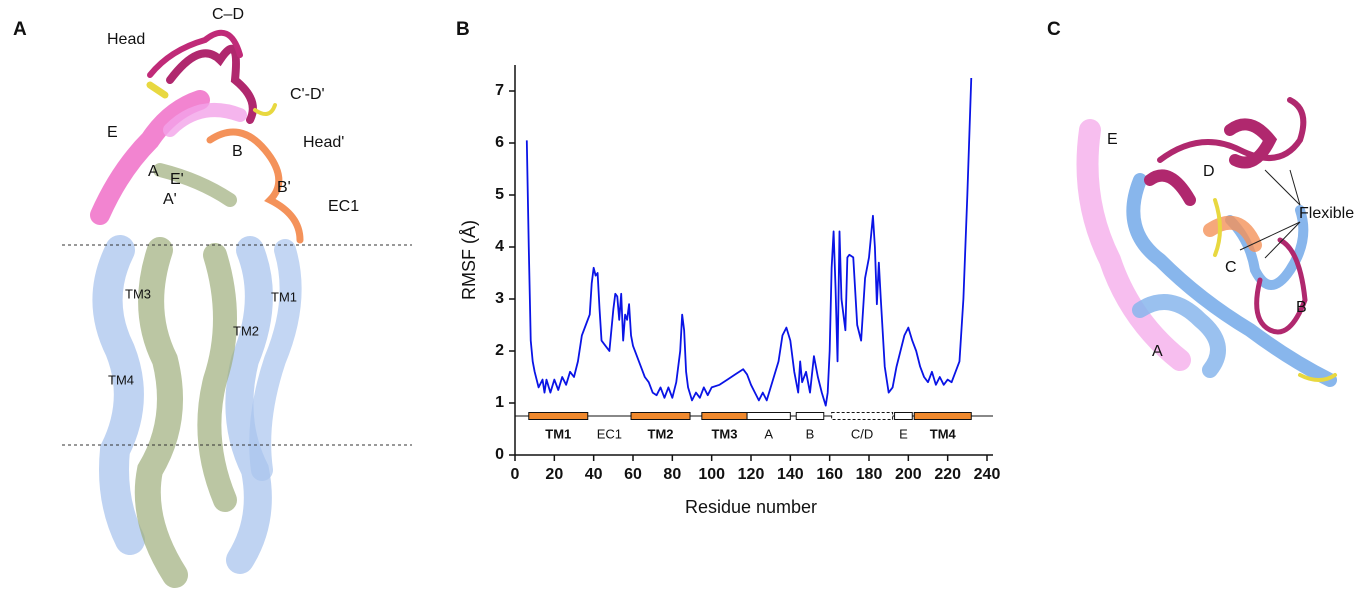  Describe the element at coordinates (768, 433) in the screenshot. I see `domain-label: A` at that location.